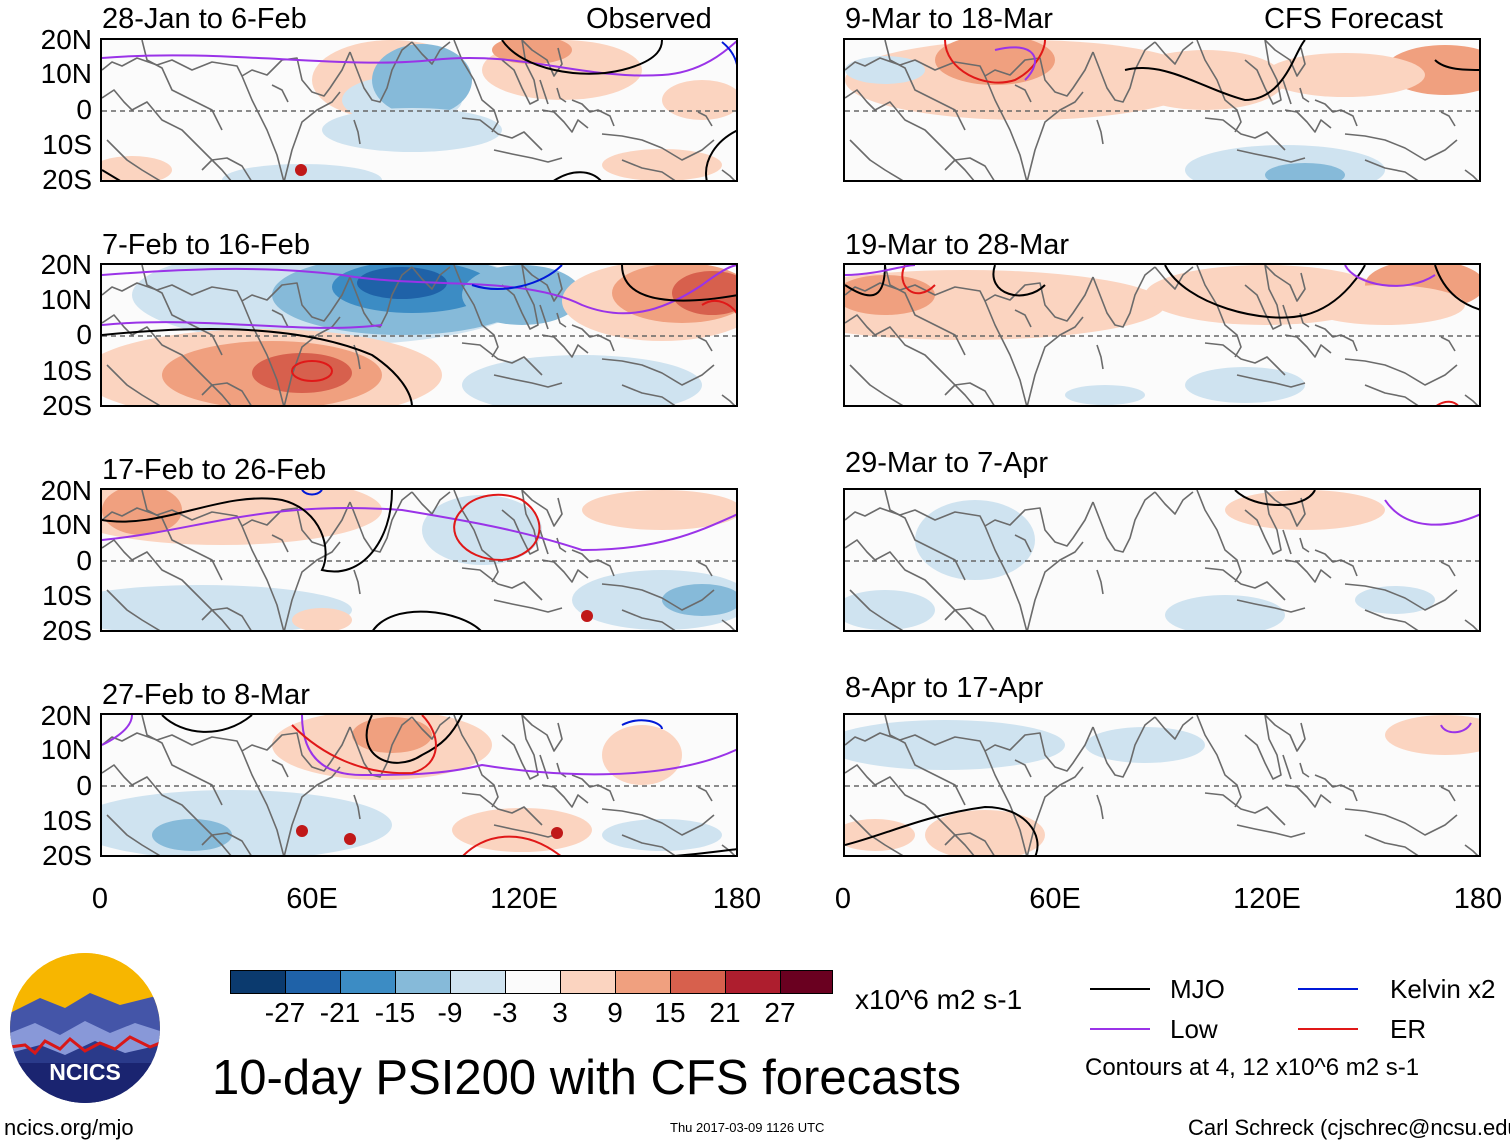 The height and width of the screenshot is (1142, 1510). I want to click on forecast-panel-title-1: 9-Mar to 18-Mar, so click(949, 19).